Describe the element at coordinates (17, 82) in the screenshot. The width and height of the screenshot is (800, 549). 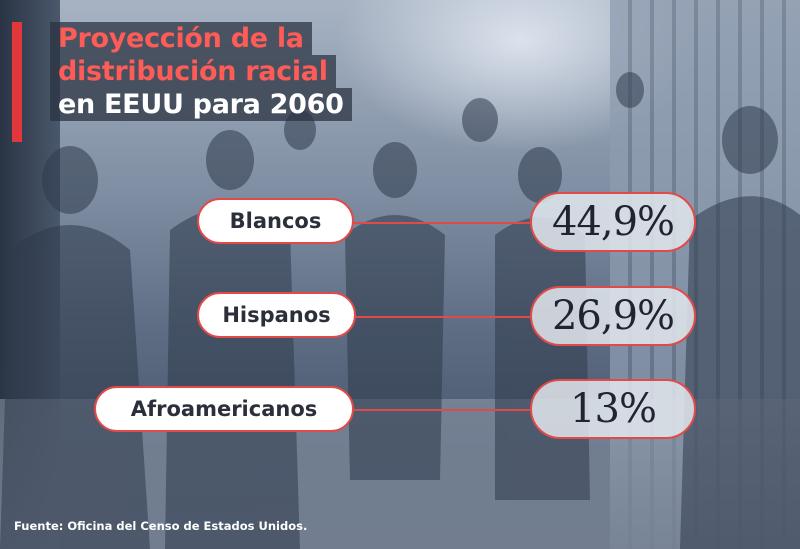
I see `title-accent-bar` at that location.